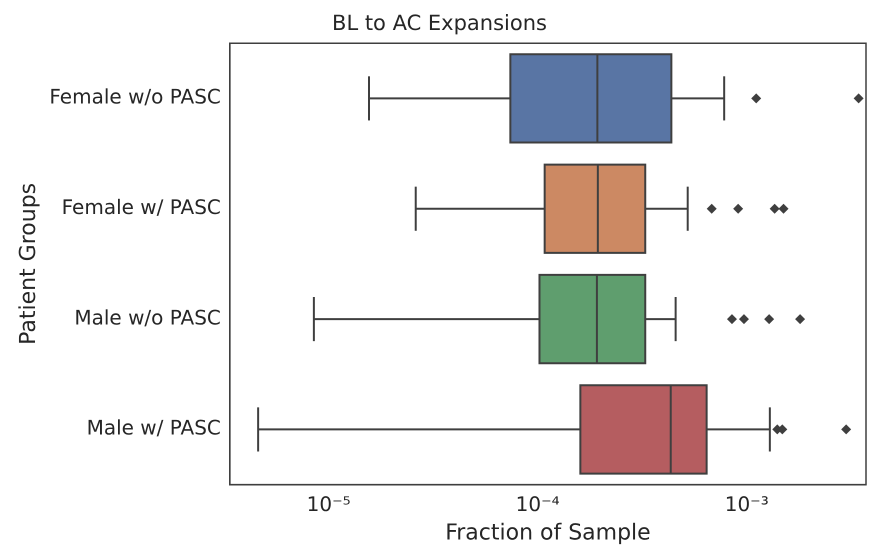 The image size is (879, 559). Describe the element at coordinates (153, 428) in the screenshot. I see `y-tick-label: Male w/ PASC` at that location.